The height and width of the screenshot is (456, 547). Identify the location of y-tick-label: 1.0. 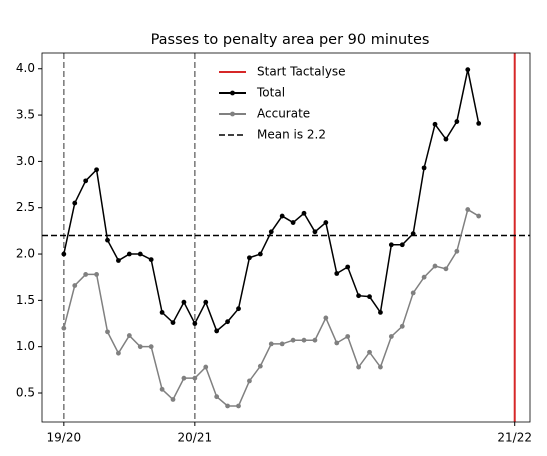
(25, 346).